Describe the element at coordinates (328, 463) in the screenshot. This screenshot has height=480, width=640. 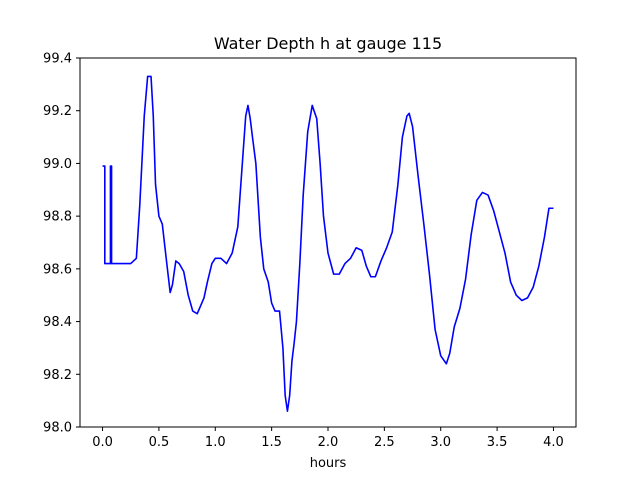
I see `x-axis-label: hours` at that location.